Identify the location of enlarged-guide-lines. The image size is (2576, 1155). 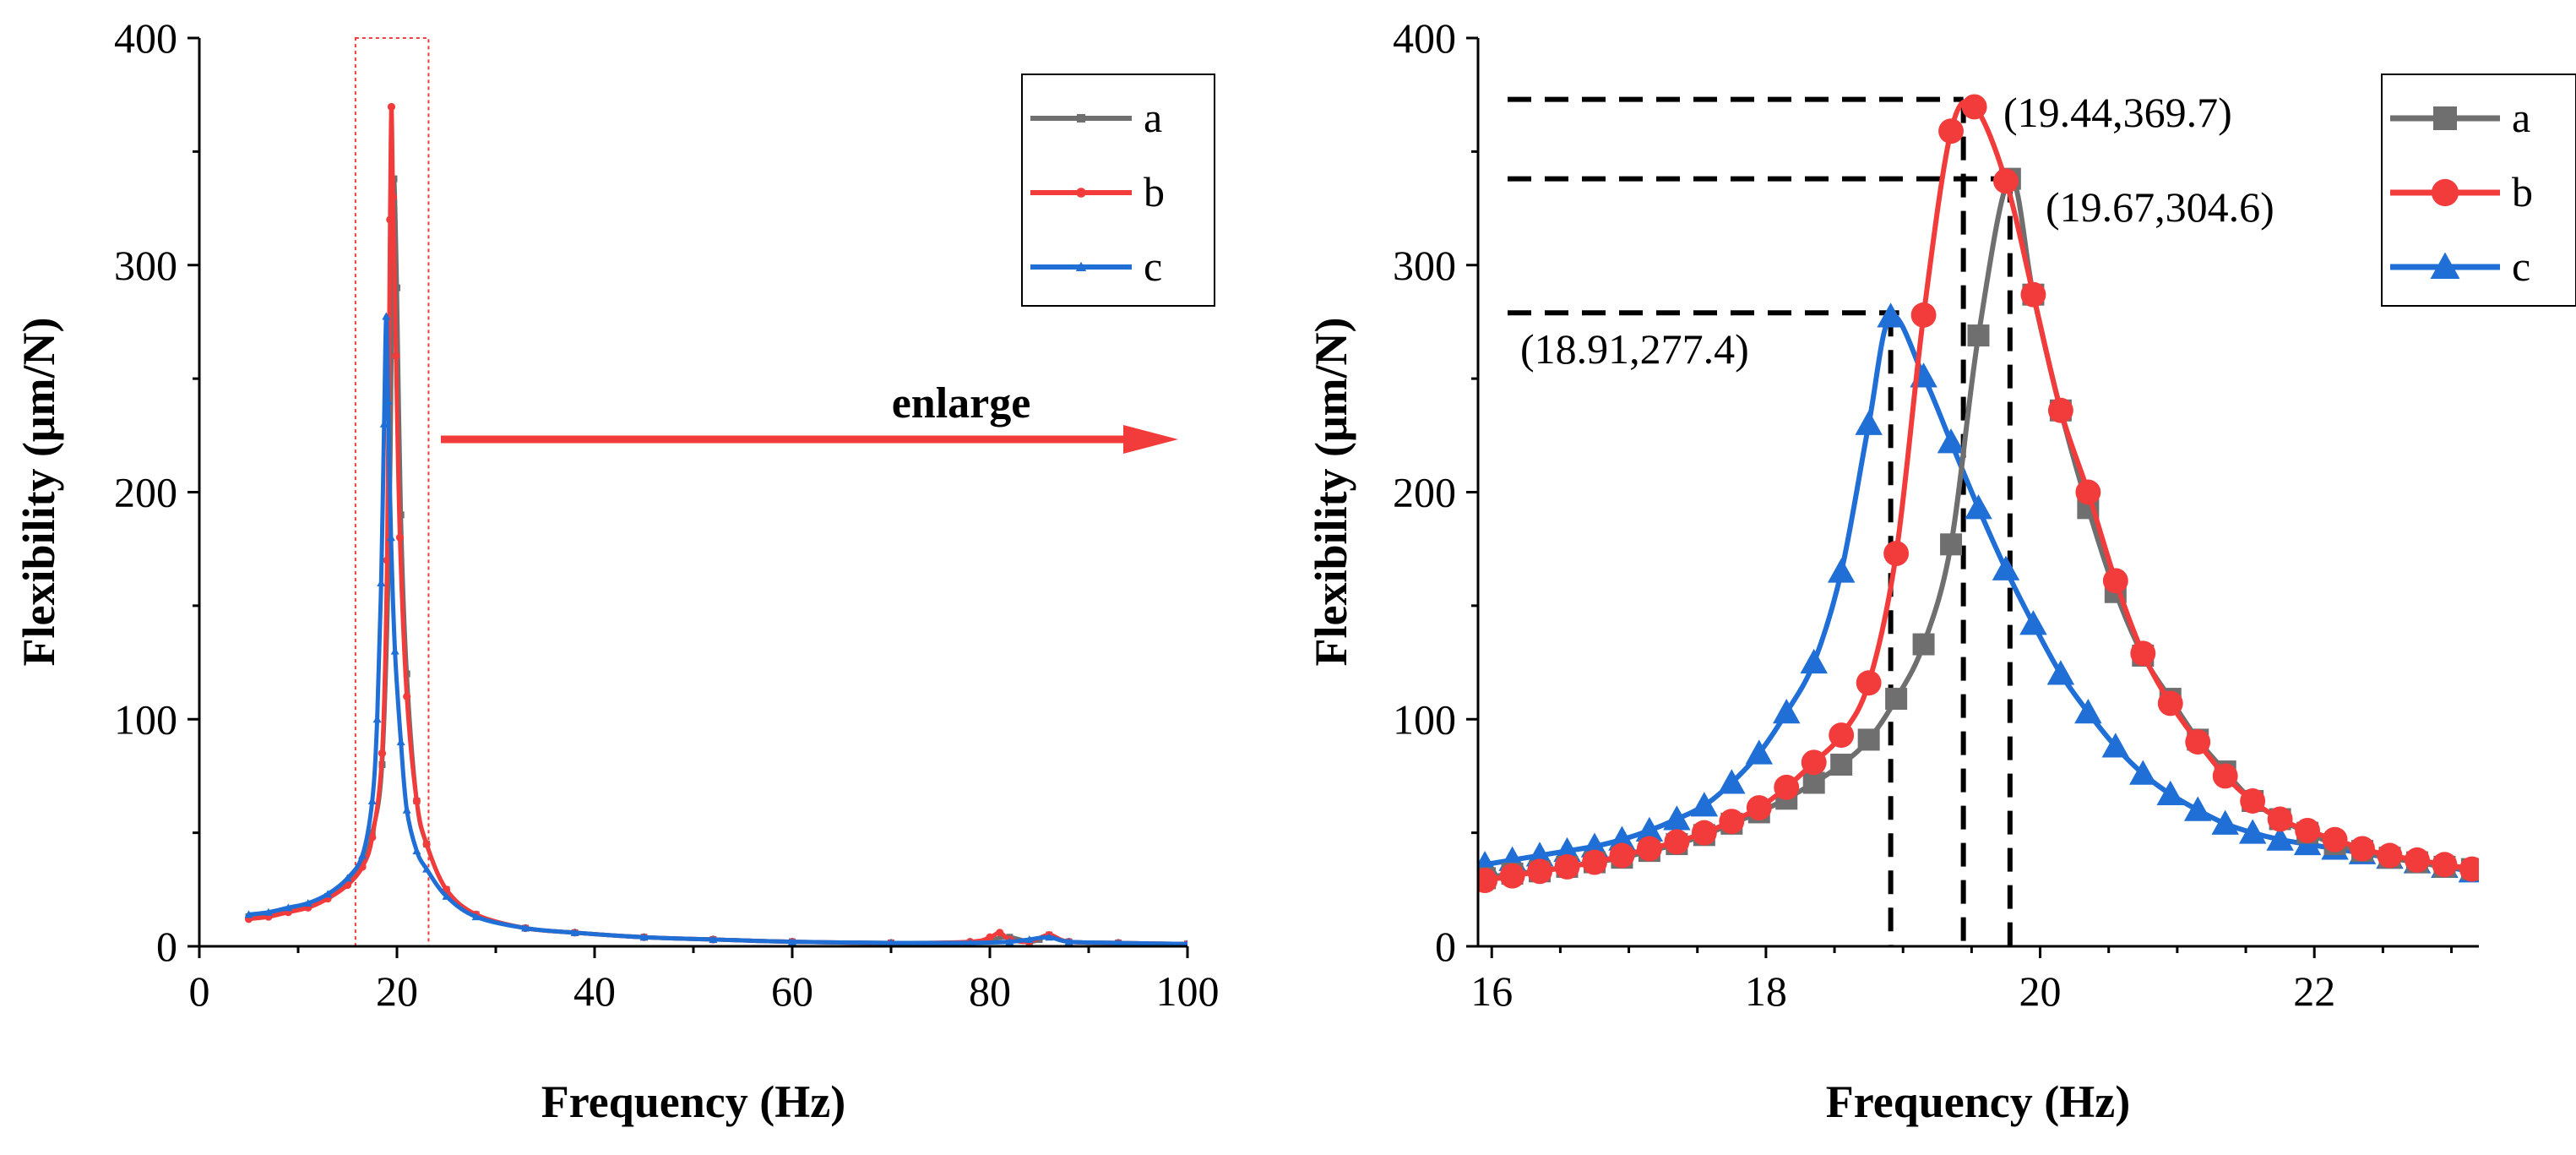
(1763, 521).